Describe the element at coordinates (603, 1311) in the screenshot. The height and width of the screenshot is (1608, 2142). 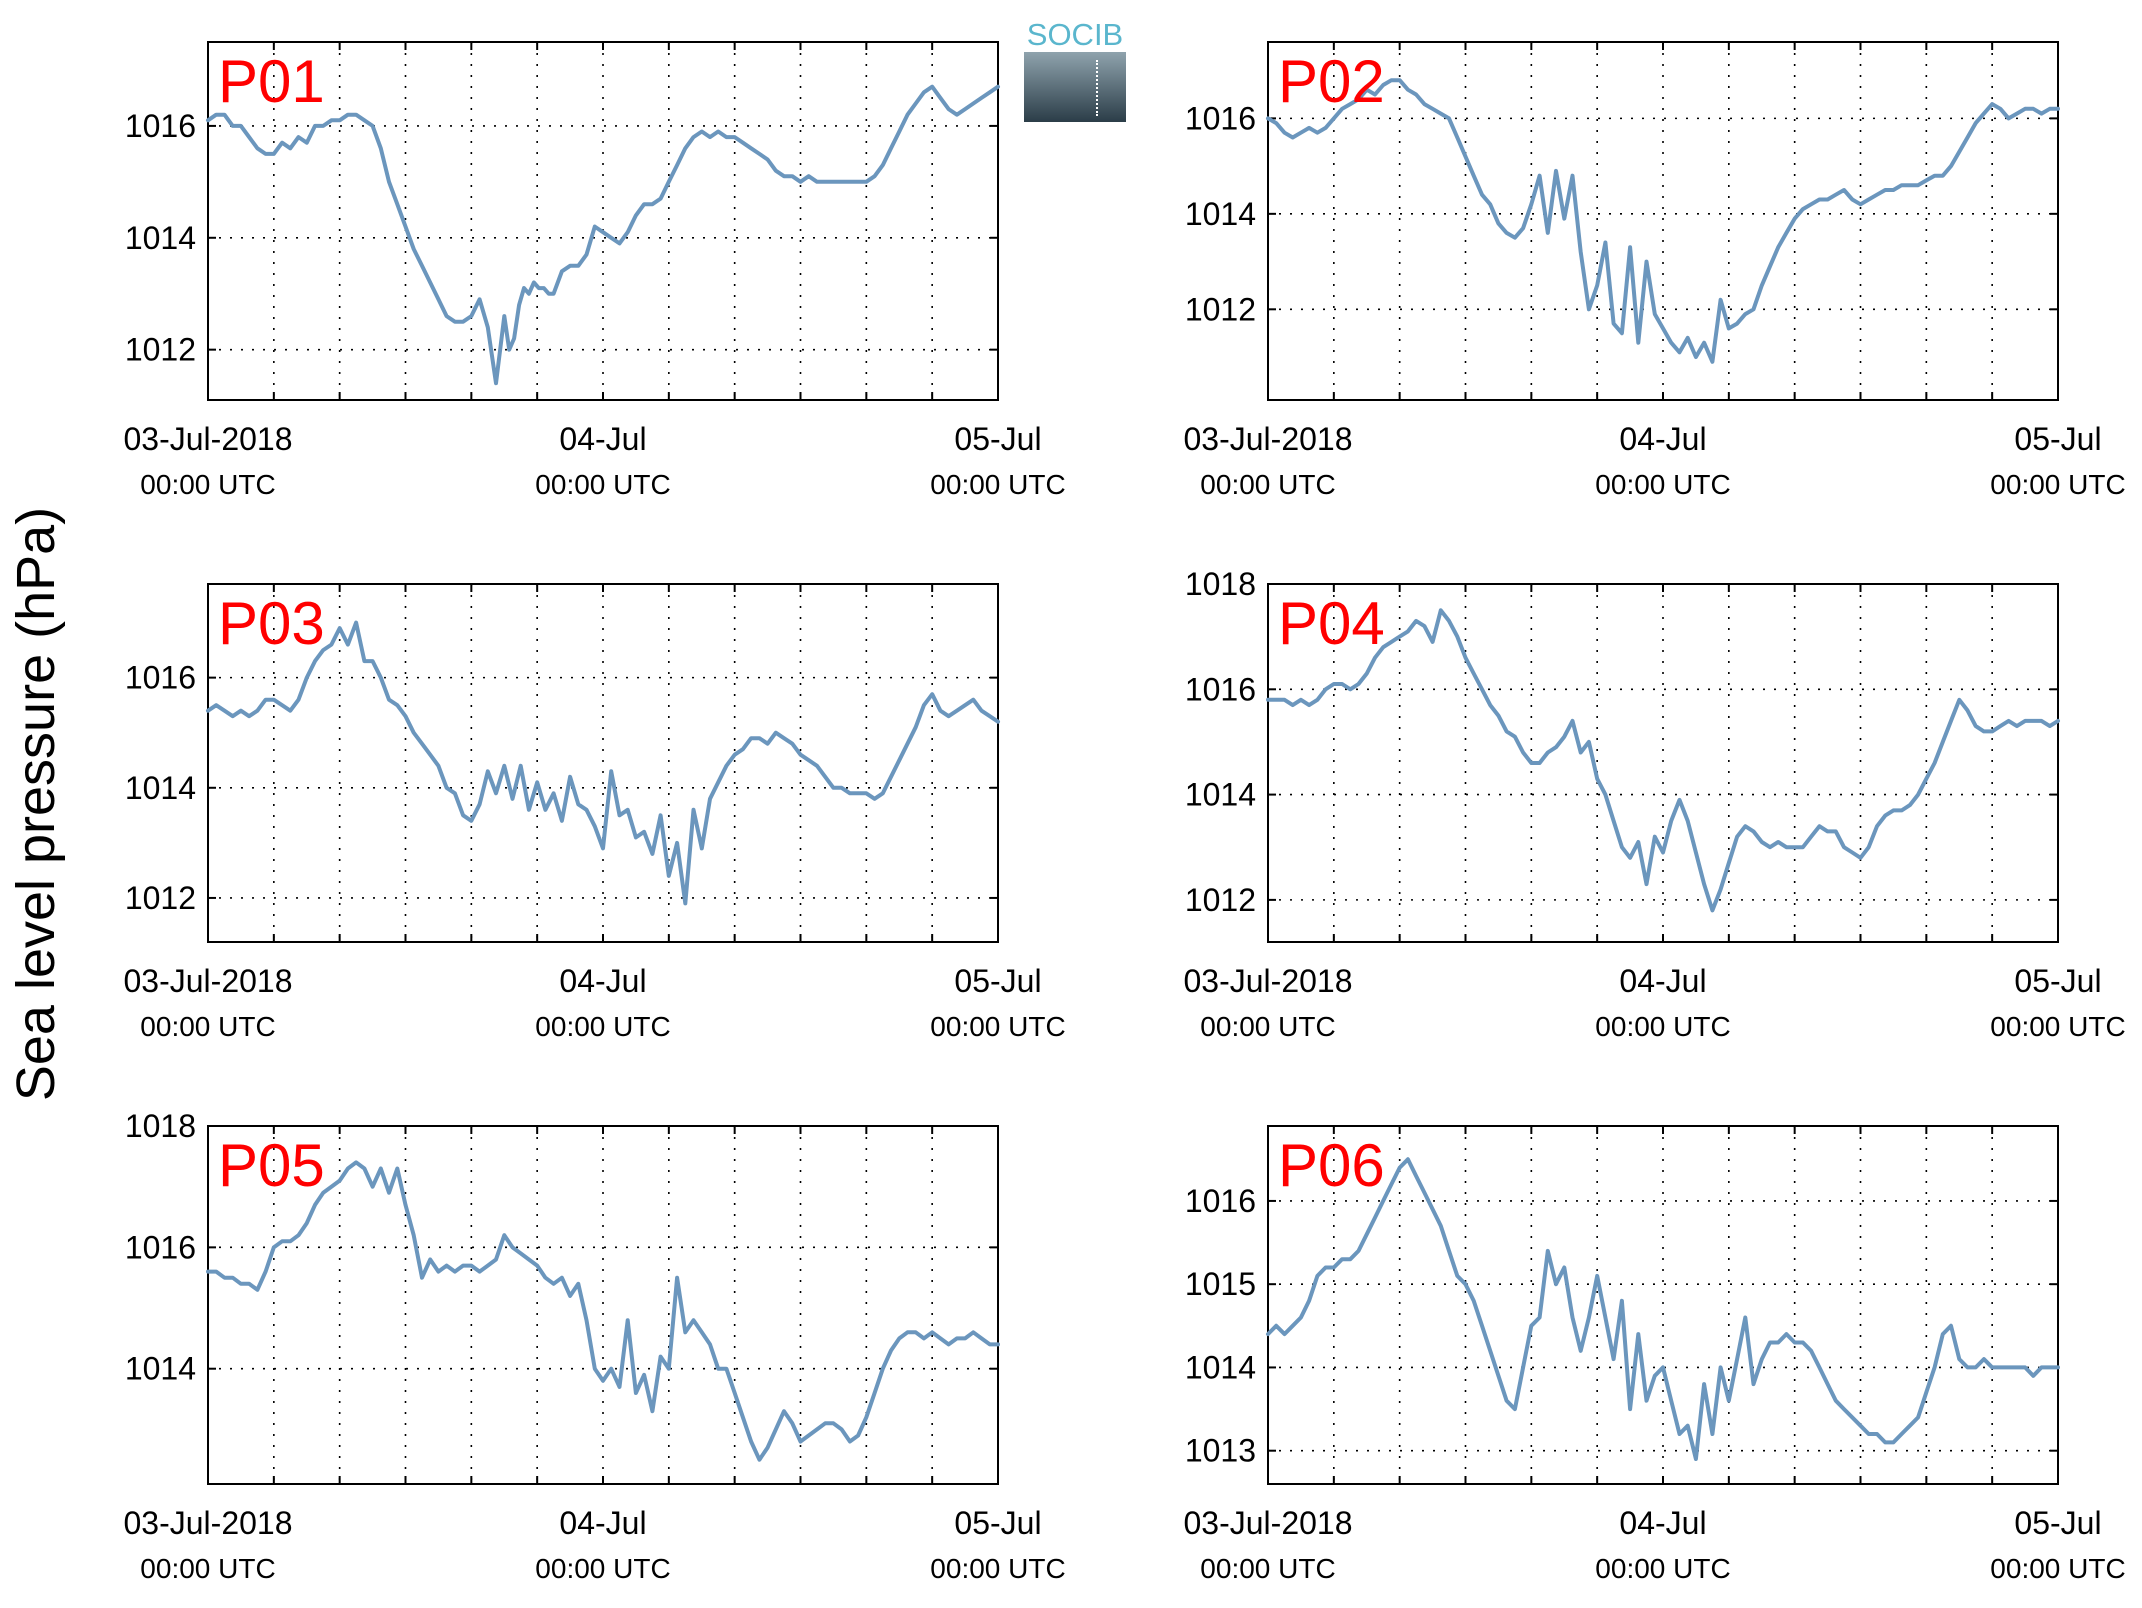
I see `series-line-p05` at that location.